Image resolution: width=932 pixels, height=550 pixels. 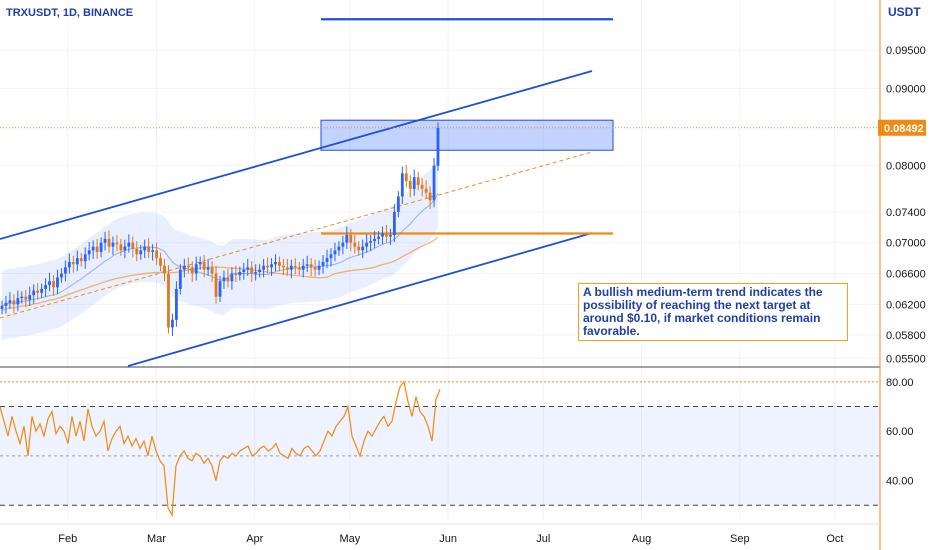 What do you see at coordinates (906, 244) in the screenshot?
I see `price-tick-4: 0.07000` at bounding box center [906, 244].